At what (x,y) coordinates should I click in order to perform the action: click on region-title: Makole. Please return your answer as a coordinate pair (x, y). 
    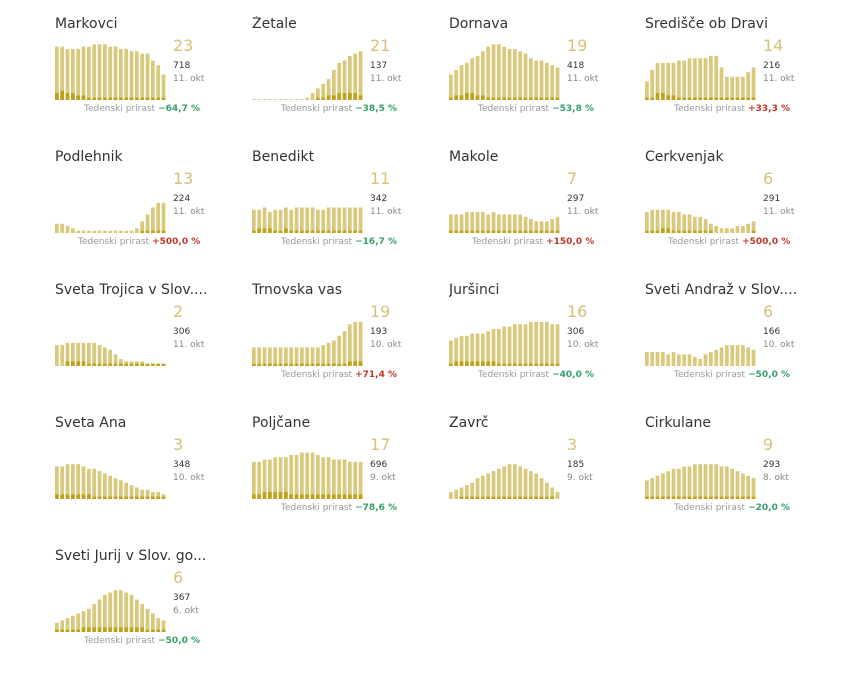
    Looking at the image, I should click on (474, 157).